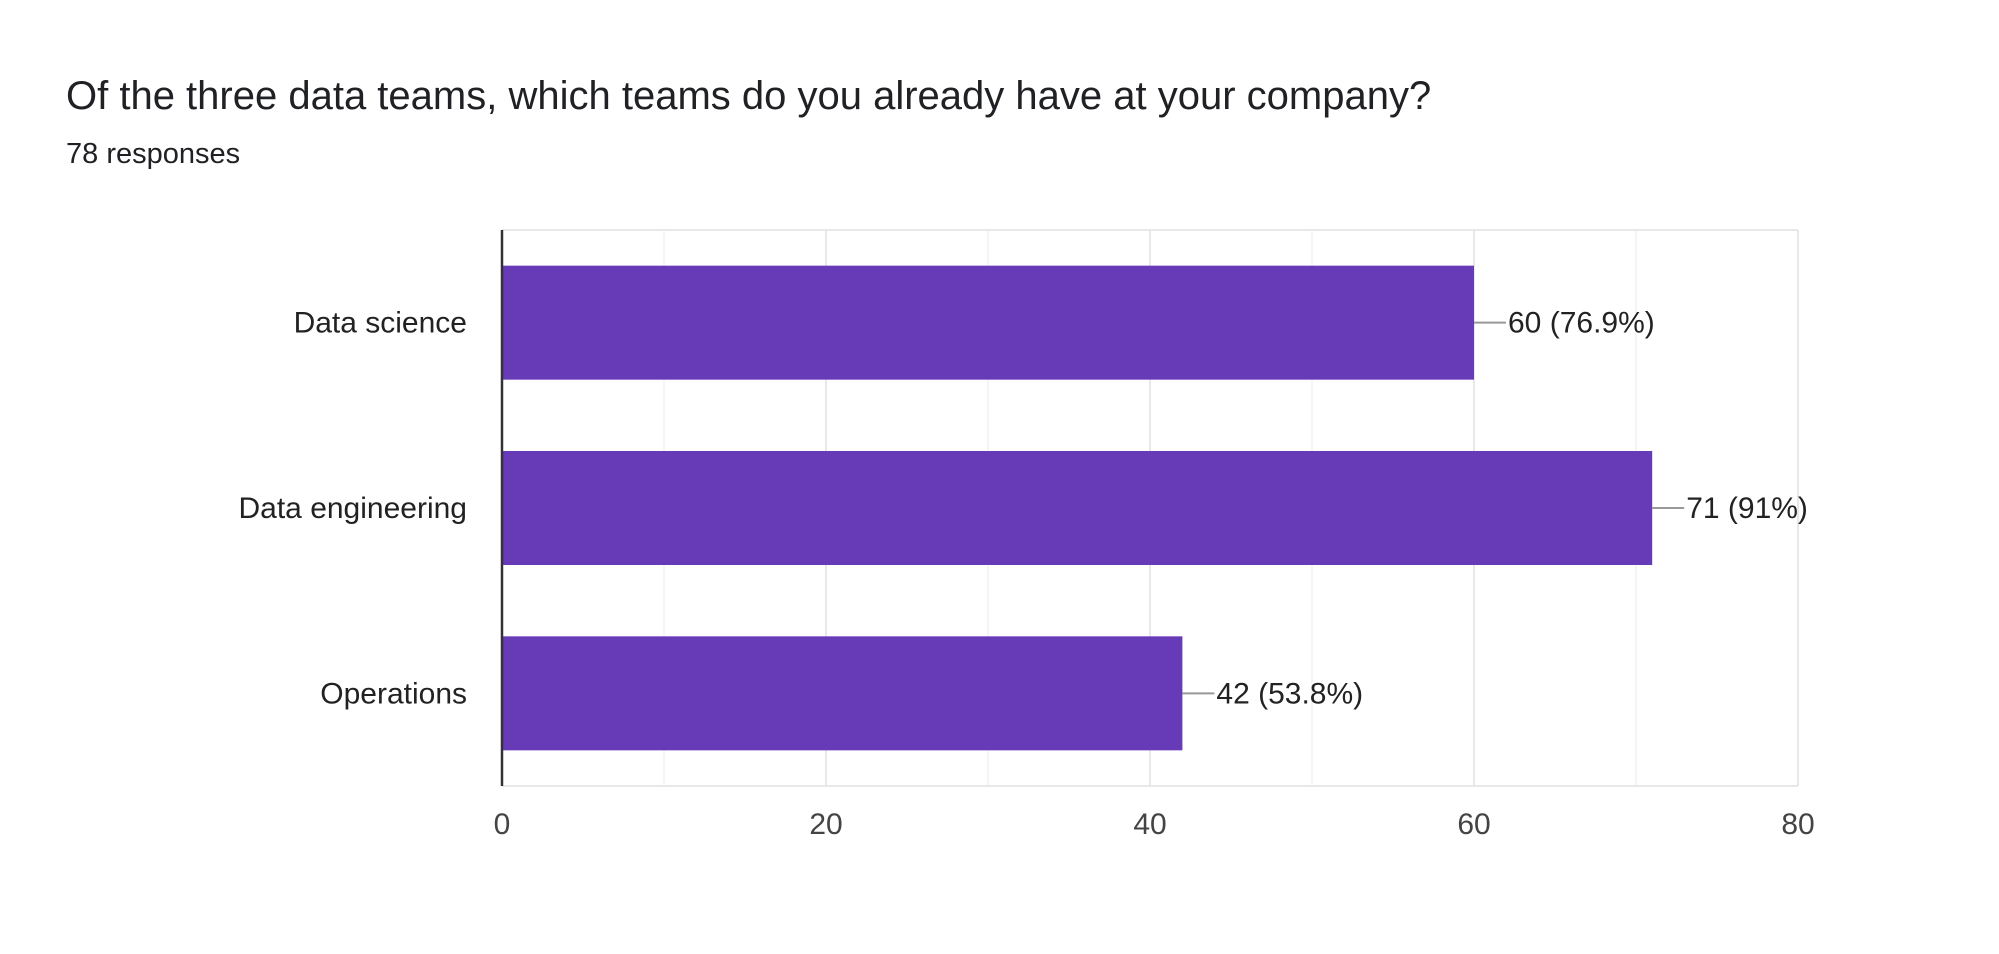 The width and height of the screenshot is (1999, 954). I want to click on category-label: Operations, so click(393, 693).